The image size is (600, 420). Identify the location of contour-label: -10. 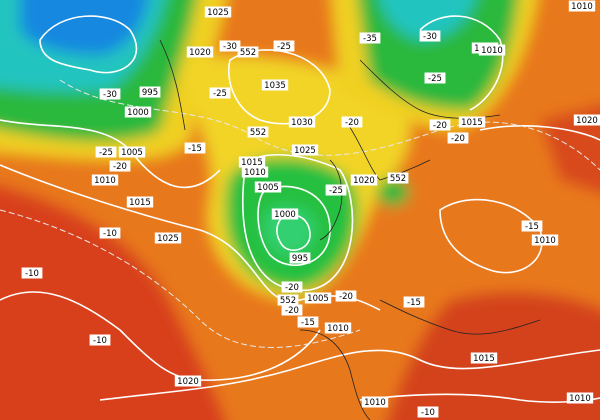
(110, 233).